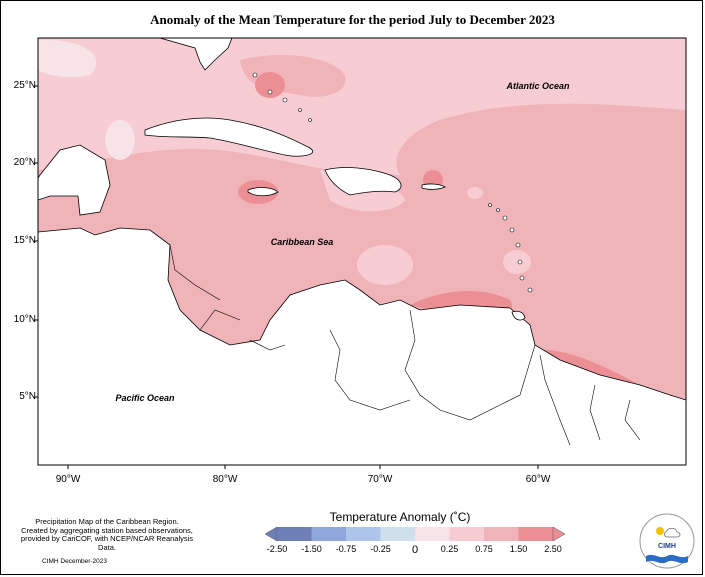 This screenshot has height=577, width=705. What do you see at coordinates (595, 412) in the screenshot?
I see `border-suriname` at bounding box center [595, 412].